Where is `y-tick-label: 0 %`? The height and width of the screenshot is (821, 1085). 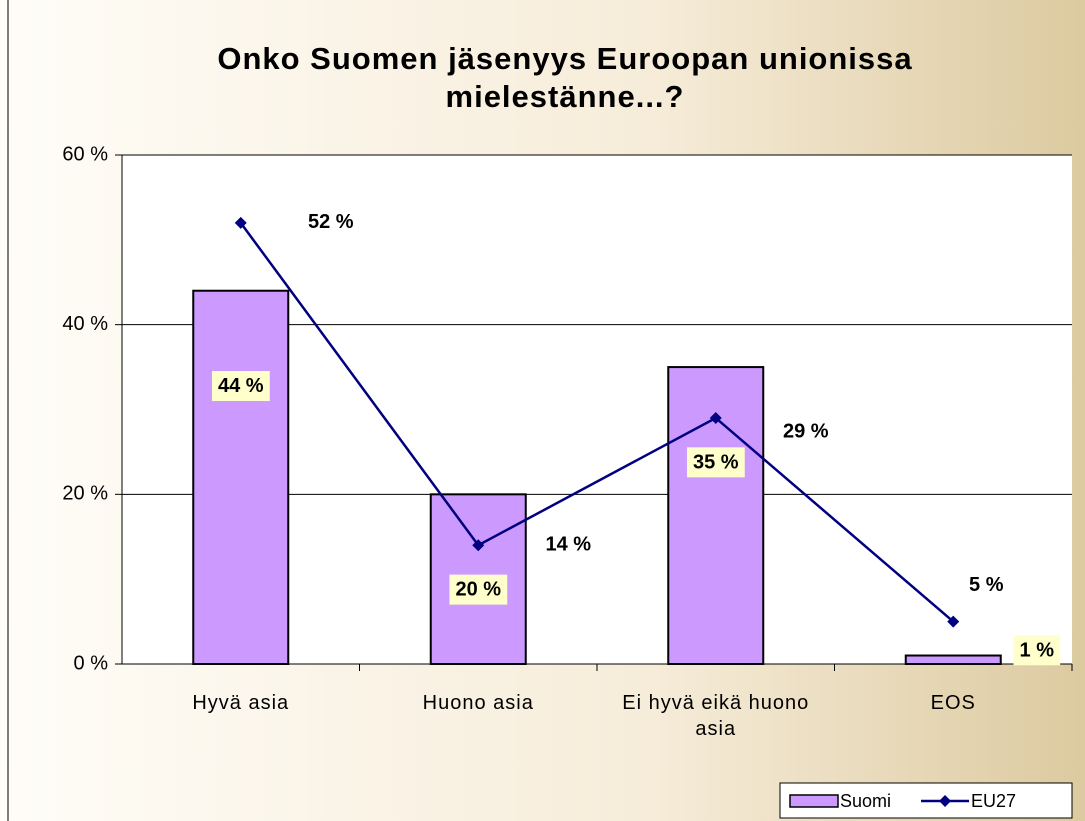 y-tick-label: 0 % is located at coordinates (91, 663).